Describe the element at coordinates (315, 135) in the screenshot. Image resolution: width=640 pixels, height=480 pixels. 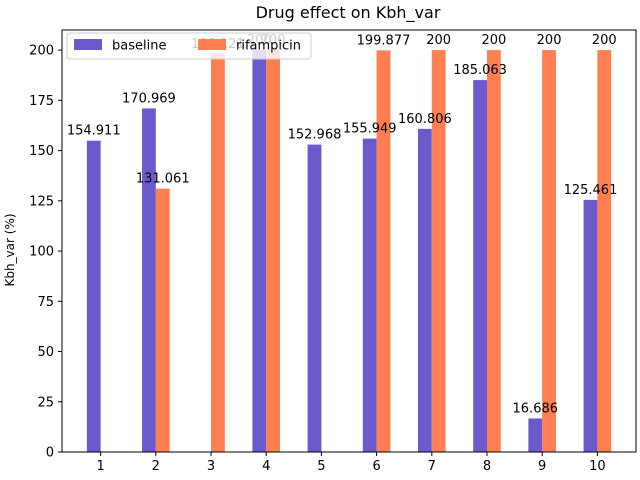
I see `data-label-baseline-5: 152.968` at that location.